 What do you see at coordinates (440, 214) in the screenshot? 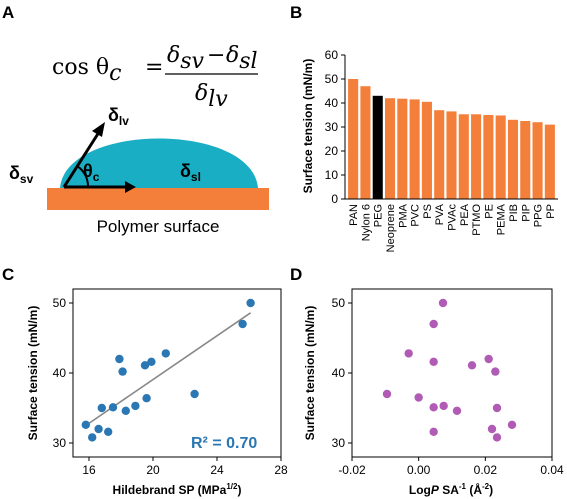
I see `panel-b-category-label: PVA` at bounding box center [440, 214].